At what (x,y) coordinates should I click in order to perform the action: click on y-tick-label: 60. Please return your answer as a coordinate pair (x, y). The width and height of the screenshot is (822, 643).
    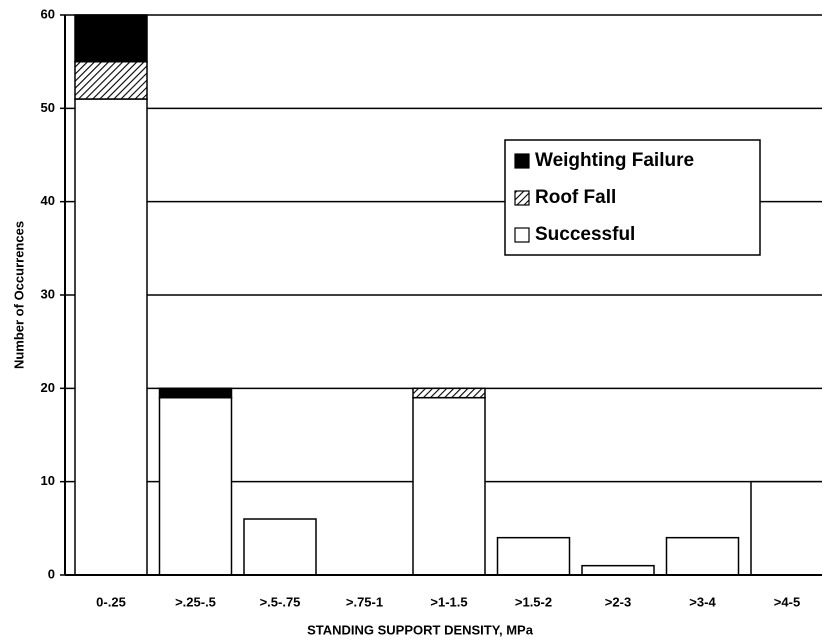
    Looking at the image, I should click on (48, 13).